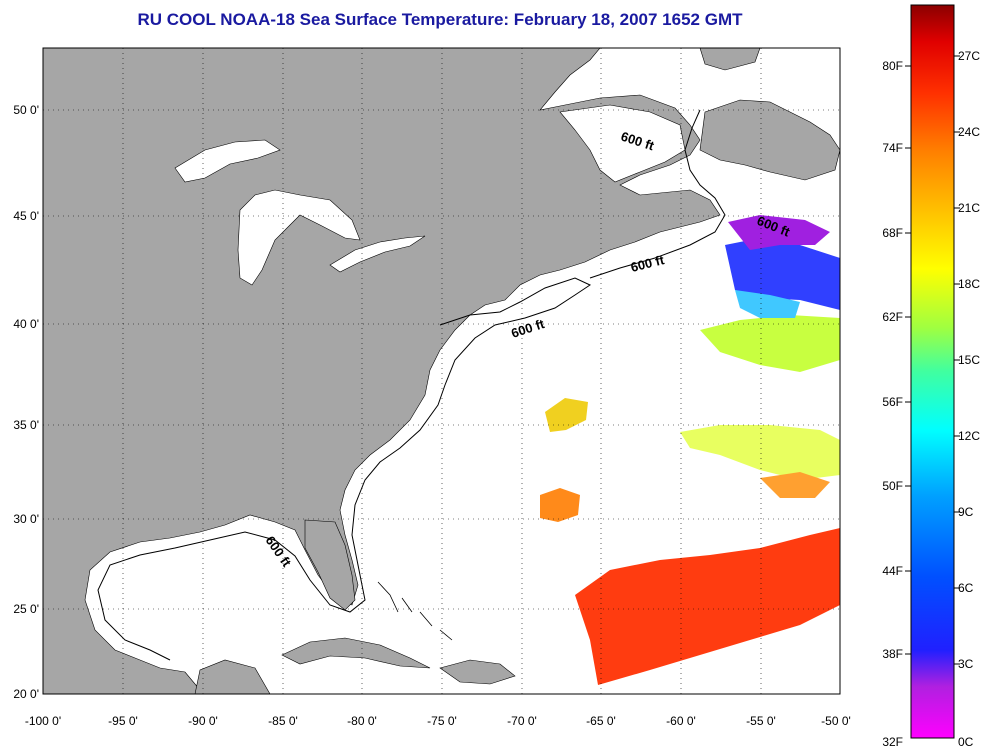  I want to click on colorbar-c-label: 24C, so click(969, 132).